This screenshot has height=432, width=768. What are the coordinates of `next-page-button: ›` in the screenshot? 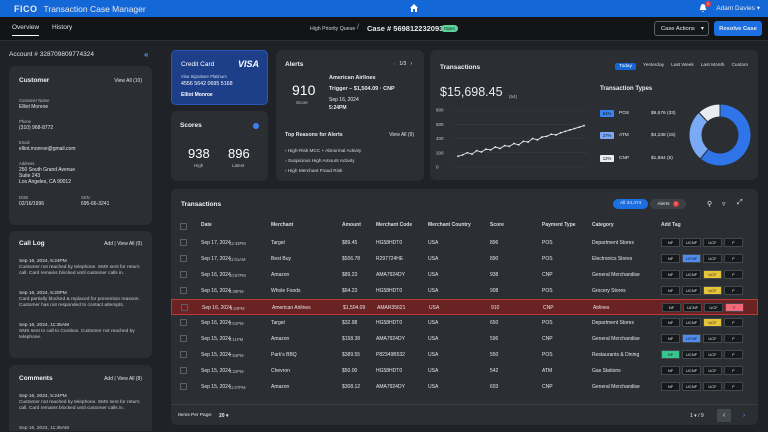 It's located at (744, 415).